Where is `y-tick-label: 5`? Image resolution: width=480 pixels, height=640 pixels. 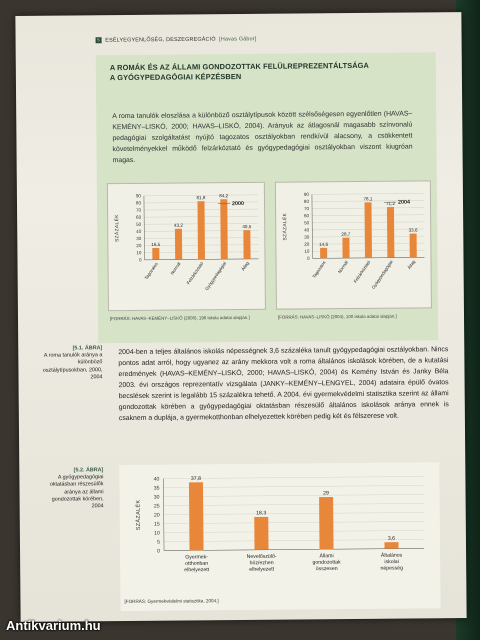
y-tick-label: 5 is located at coordinates (158, 543).